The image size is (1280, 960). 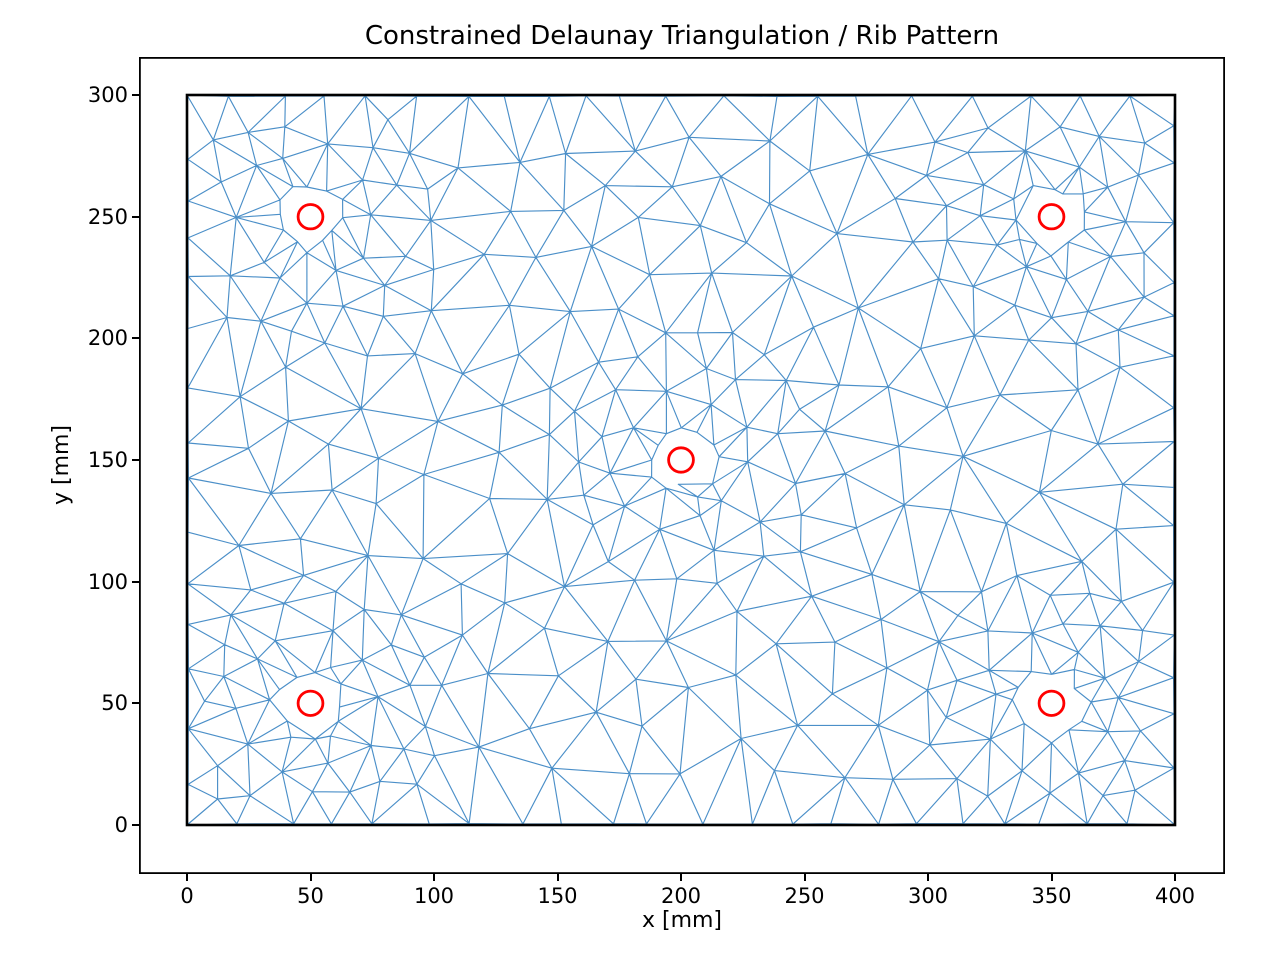 I want to click on y-tick-label: 0, so click(x=121, y=825).